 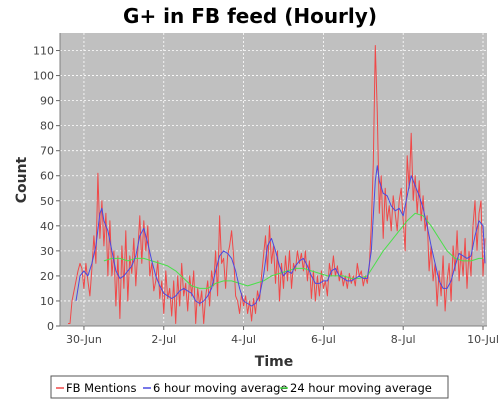 What do you see at coordinates (43, 76) in the screenshot?
I see `y-tick-label: 100` at bounding box center [43, 76].